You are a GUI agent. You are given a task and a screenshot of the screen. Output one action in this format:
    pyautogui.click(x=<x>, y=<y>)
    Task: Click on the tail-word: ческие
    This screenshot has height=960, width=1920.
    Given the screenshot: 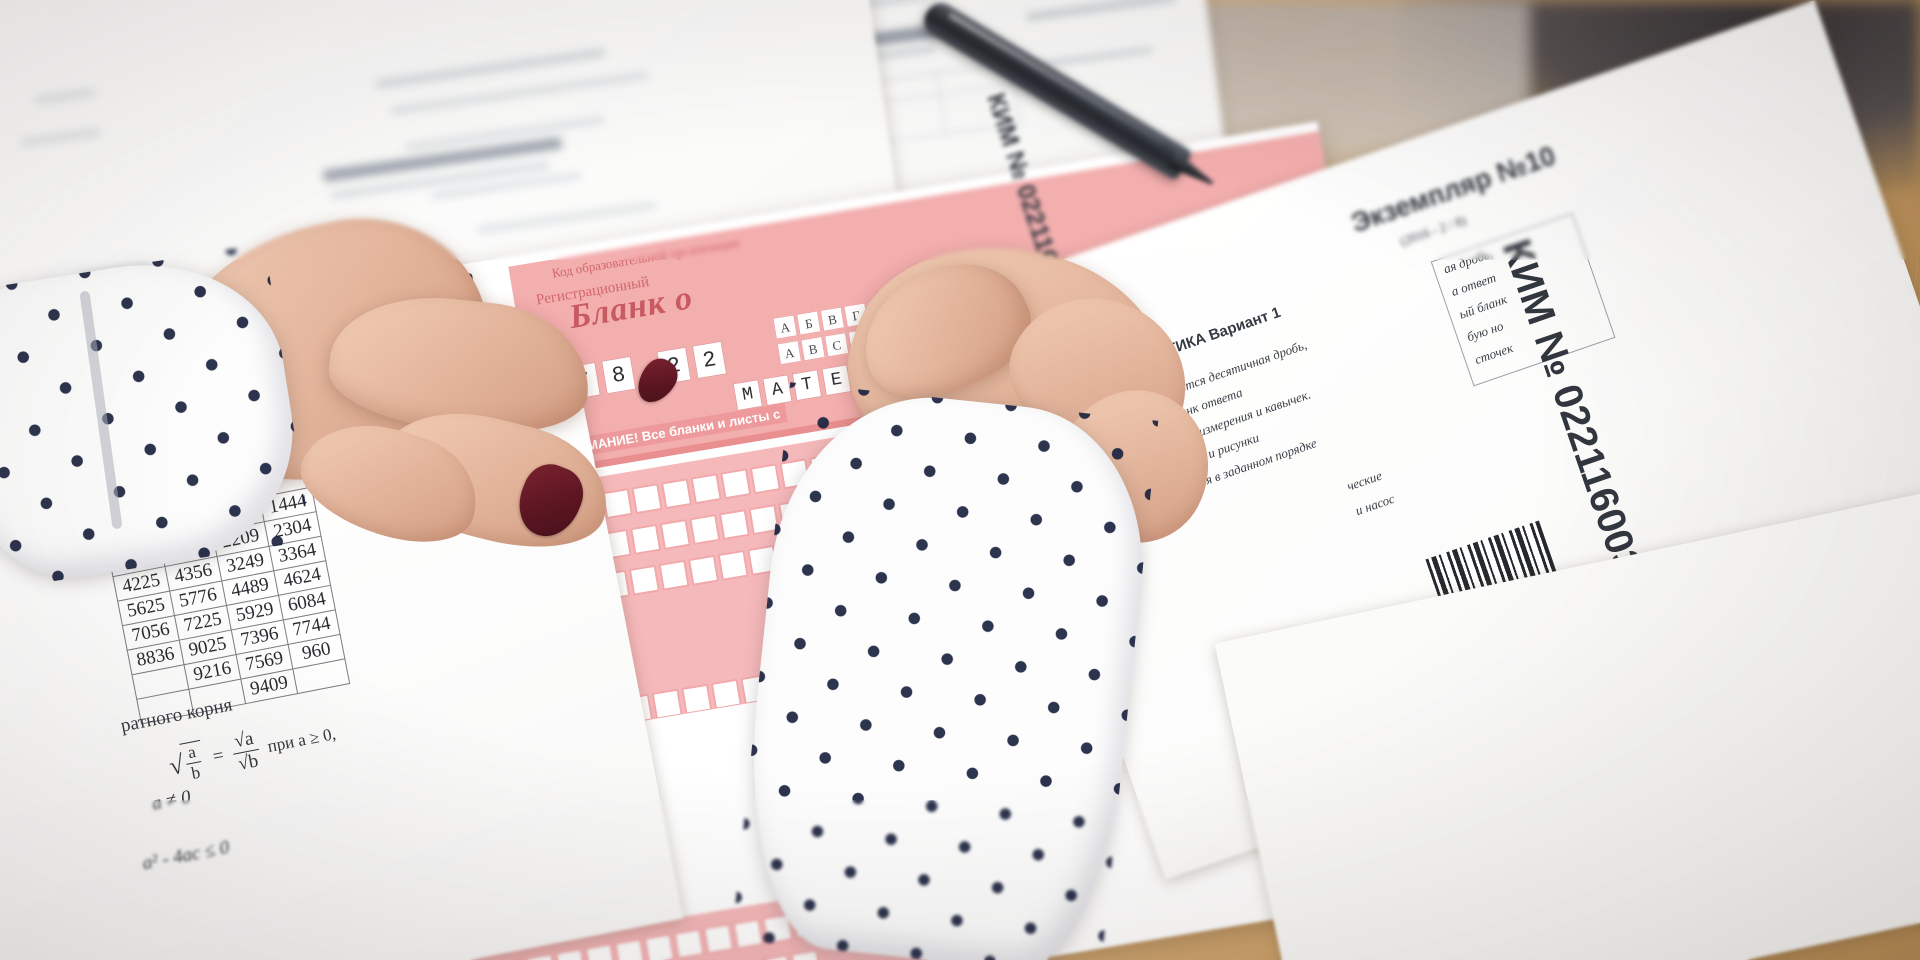 What is the action you would take?
    pyautogui.click(x=1364, y=480)
    